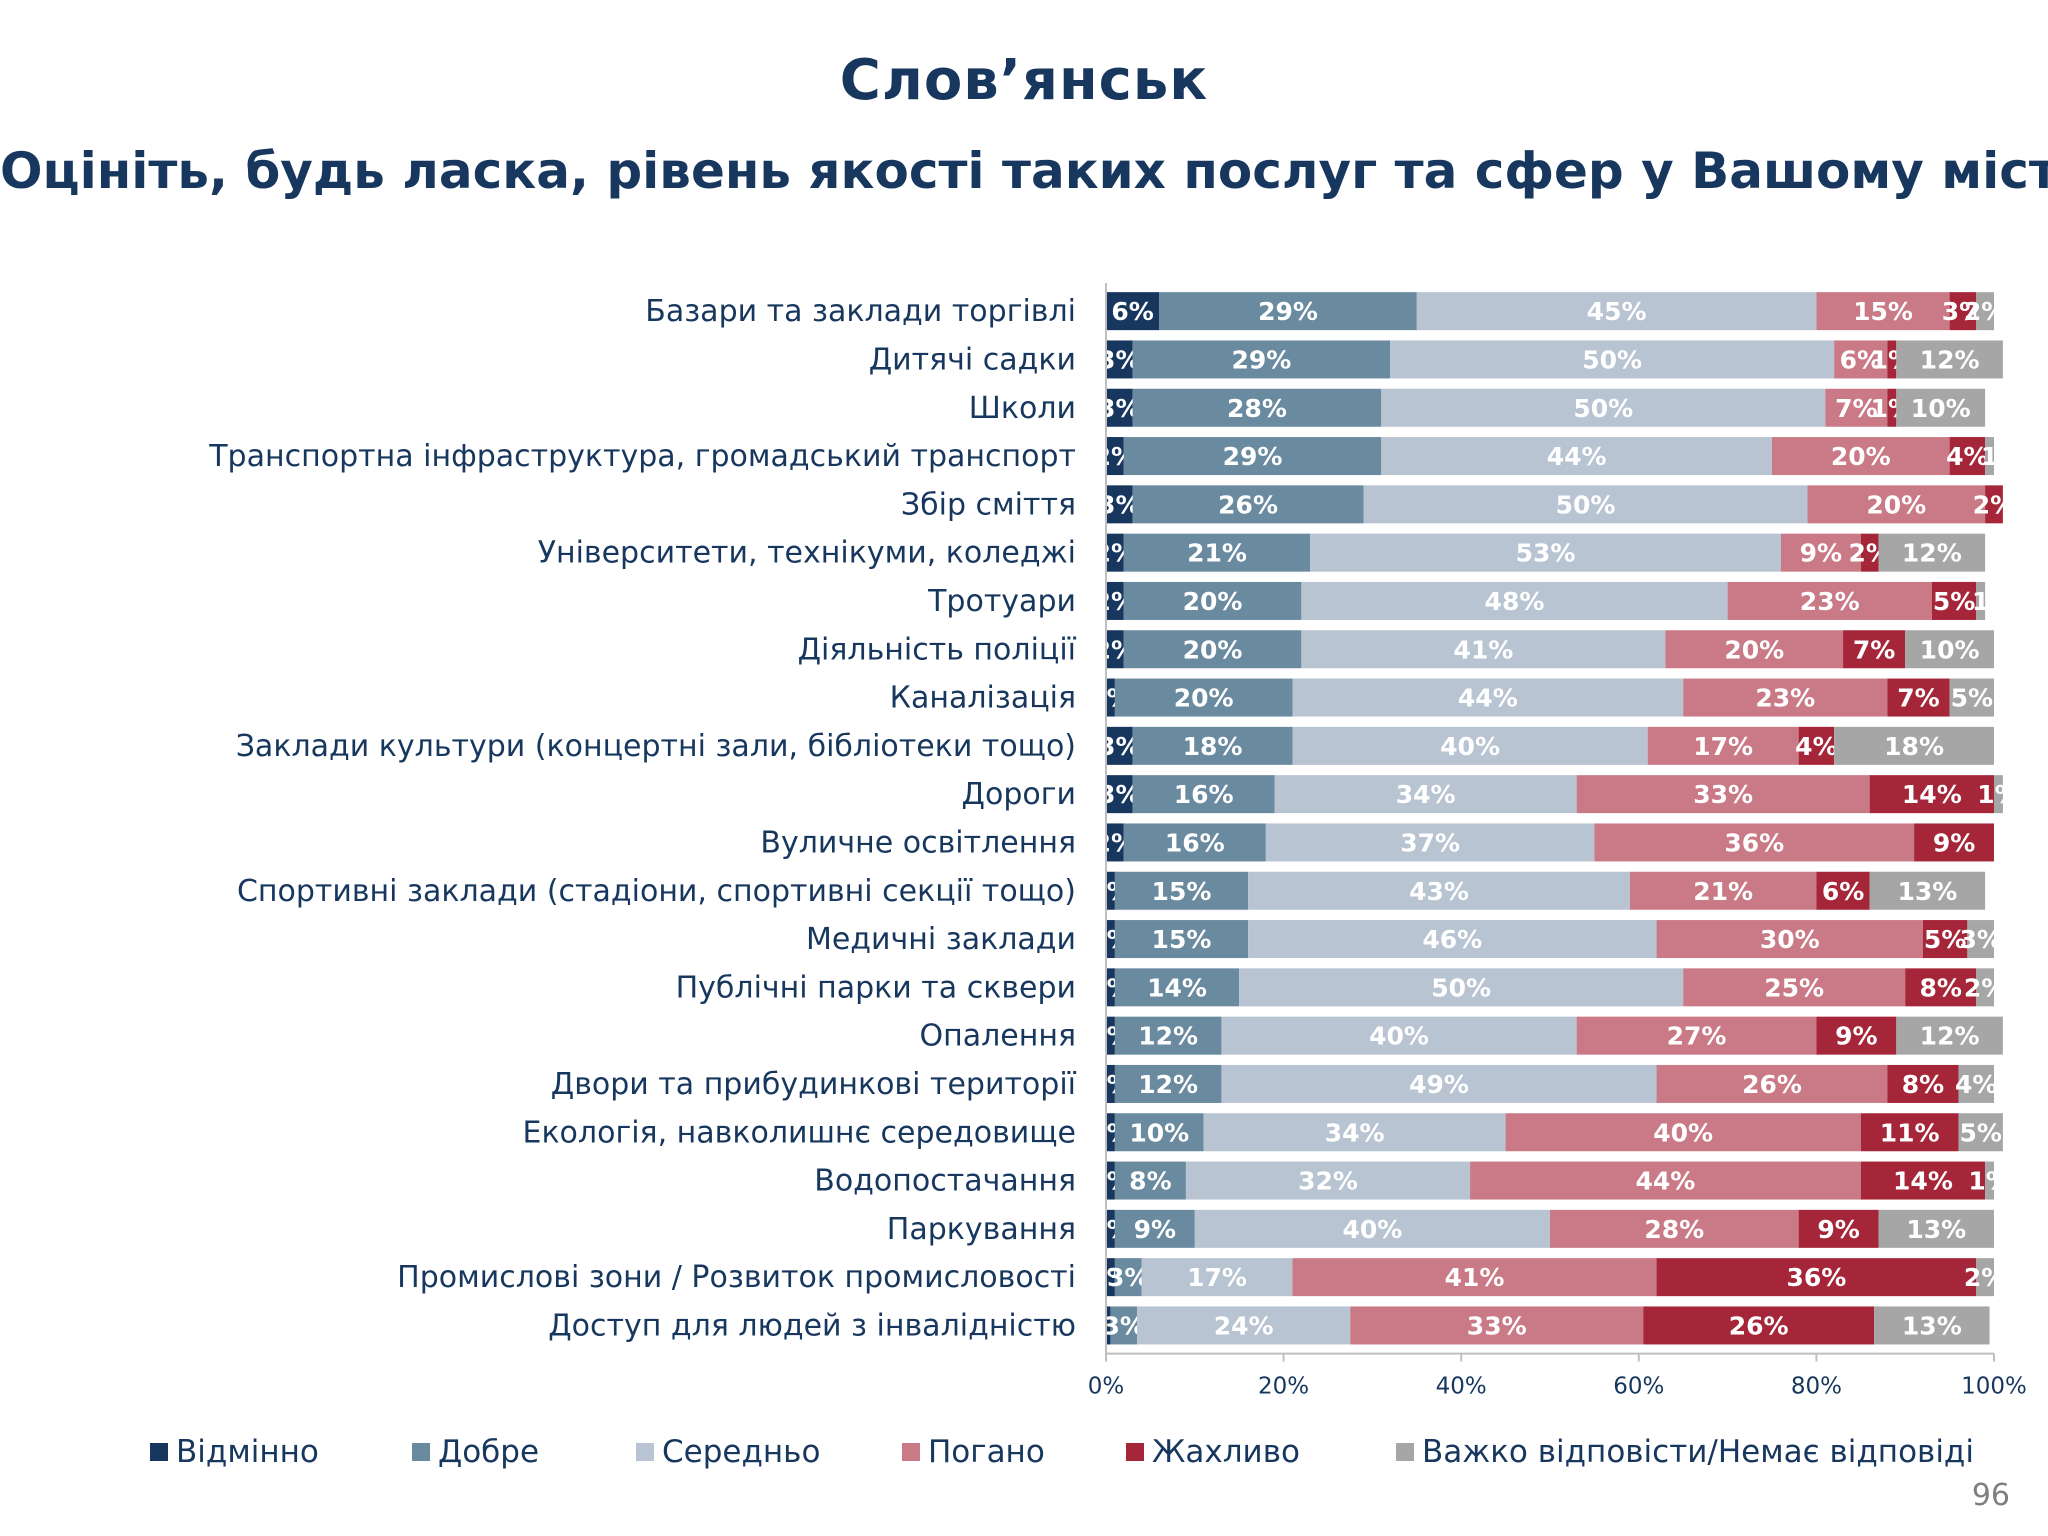 Image resolution: width=2048 pixels, height=1536 pixels. I want to click on data-label: 3%, so click(1980, 939).